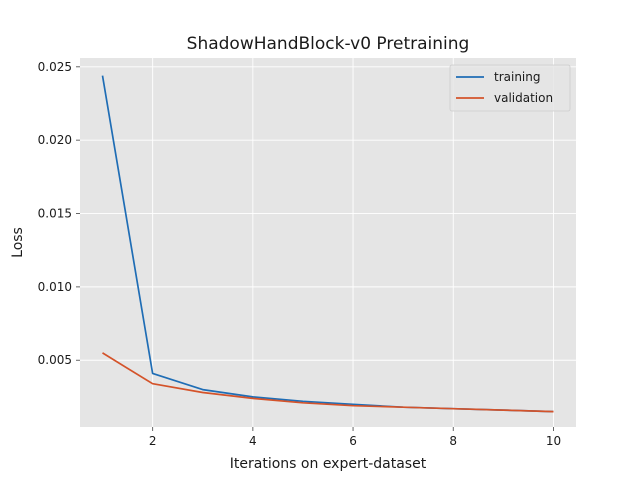 This screenshot has height=480, width=640. I want to click on x-tick-label: 10, so click(553, 441).